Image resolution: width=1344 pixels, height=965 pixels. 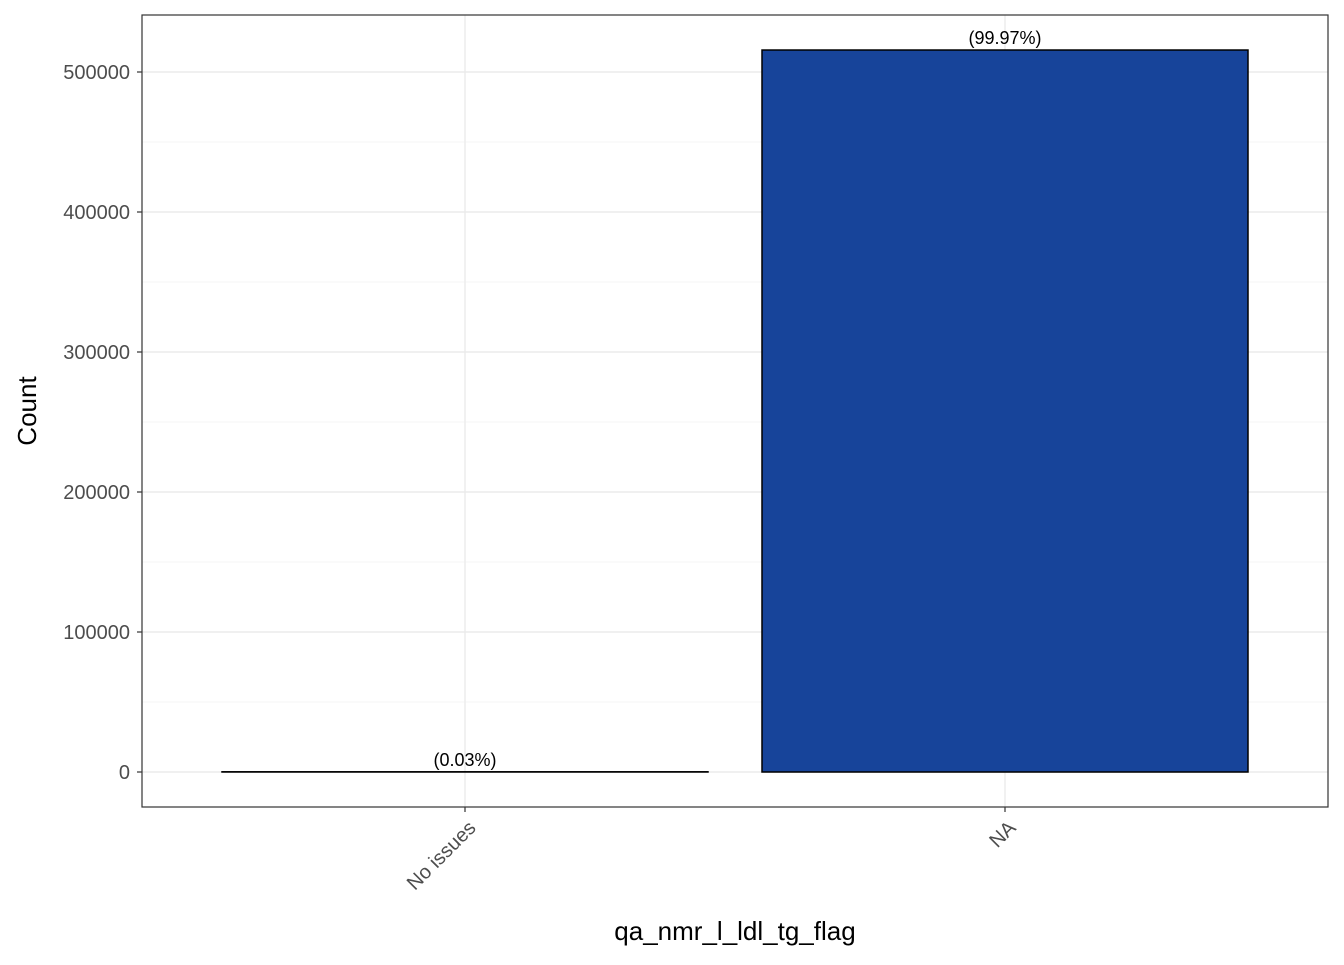 I want to click on y-tick-label: 400000, so click(x=96, y=213).